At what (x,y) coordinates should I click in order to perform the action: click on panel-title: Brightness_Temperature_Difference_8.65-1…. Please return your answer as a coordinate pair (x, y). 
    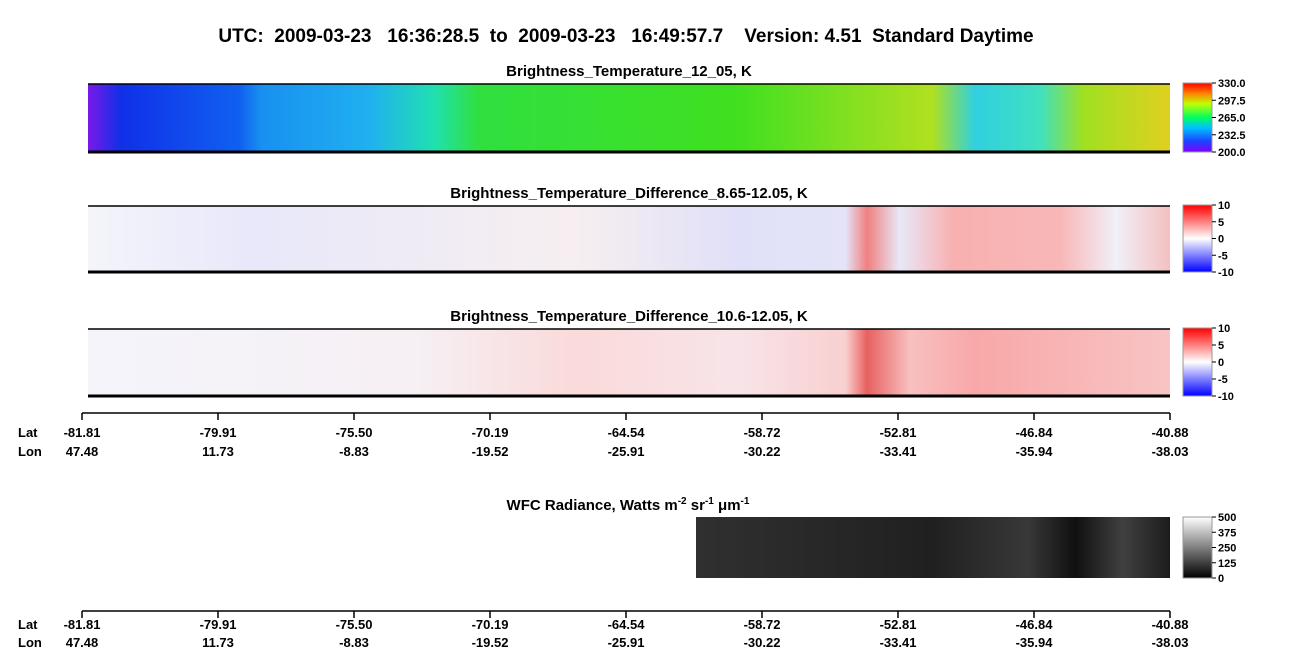
    Looking at the image, I should click on (629, 193).